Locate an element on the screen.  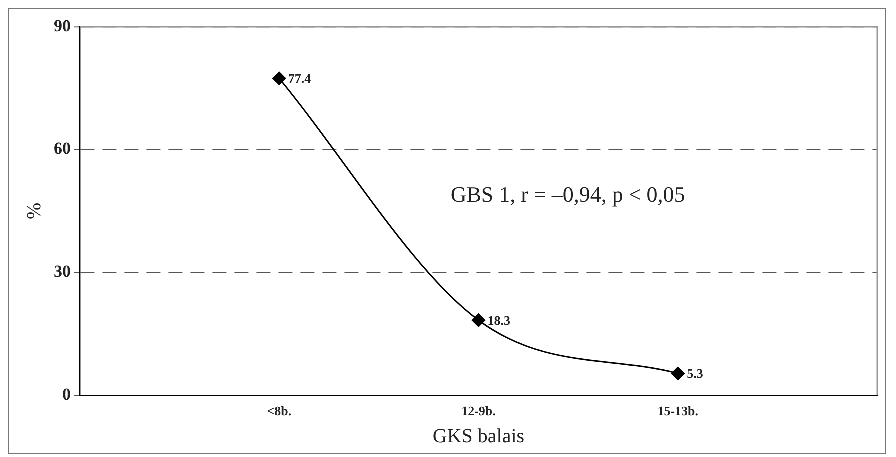
annotation: GBS 1, r = –0,94, p < 0,05 is located at coordinates (568, 195).